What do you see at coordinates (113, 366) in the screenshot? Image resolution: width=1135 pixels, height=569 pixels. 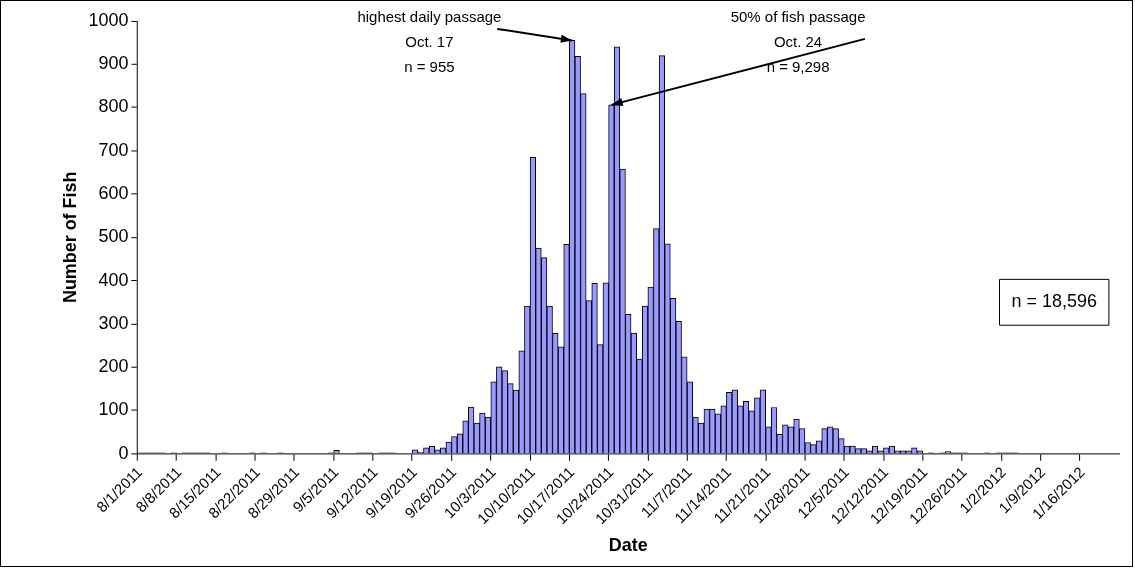 I see `y-tick-label: 200` at bounding box center [113, 366].